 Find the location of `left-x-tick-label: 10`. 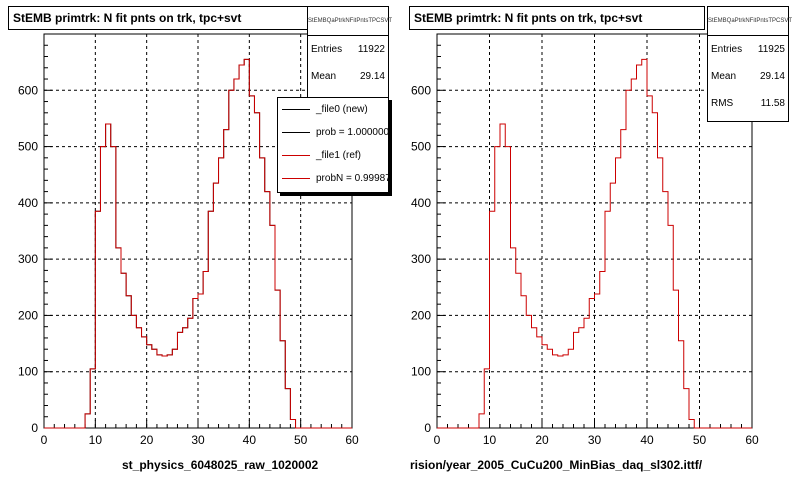

left-x-tick-label: 10 is located at coordinates (96, 440).